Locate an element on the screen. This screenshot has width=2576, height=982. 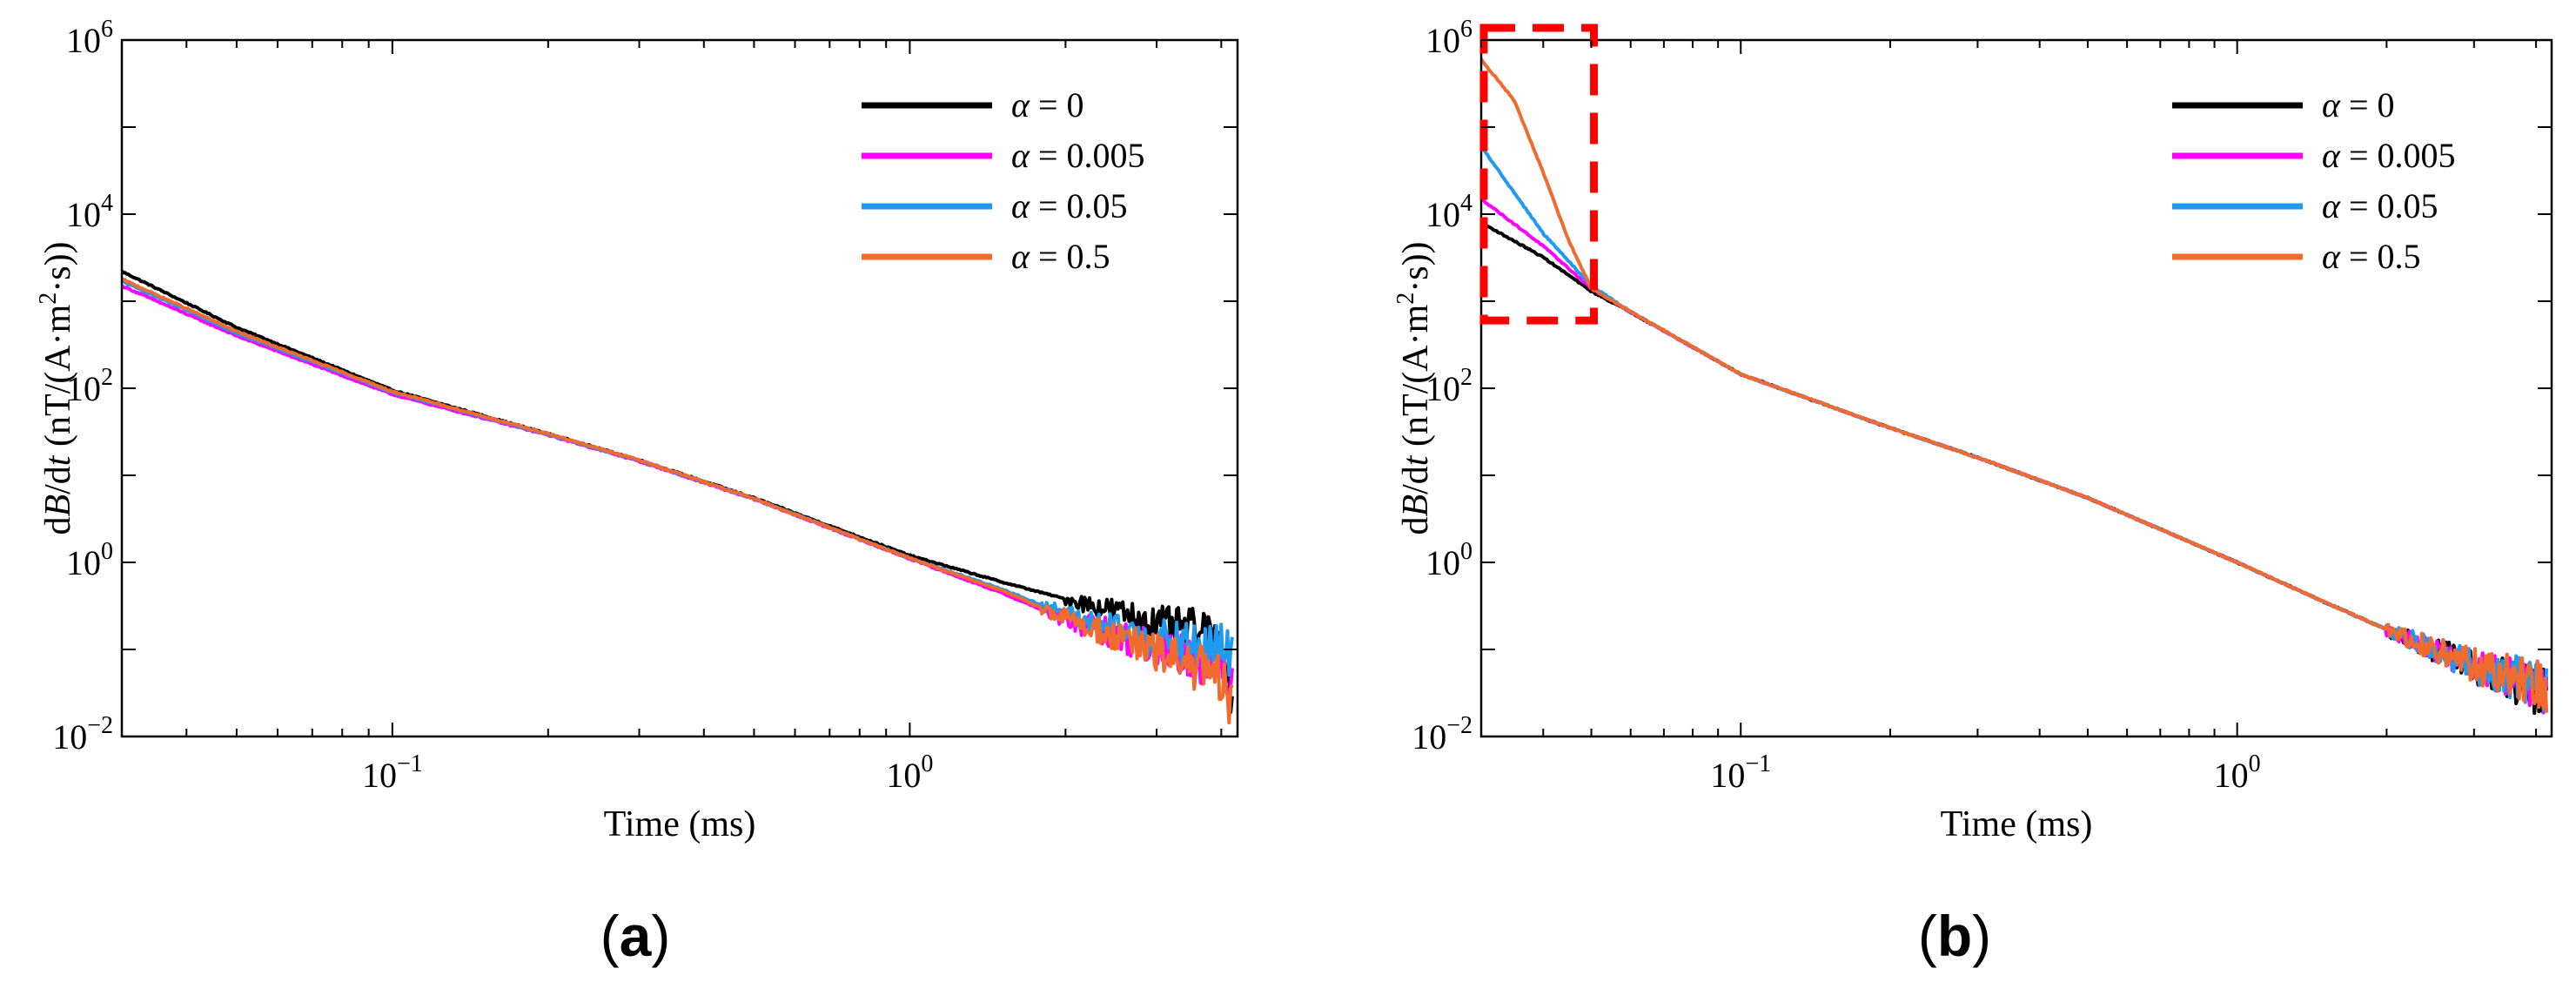
panel-label-b: (b) is located at coordinates (1955, 936).